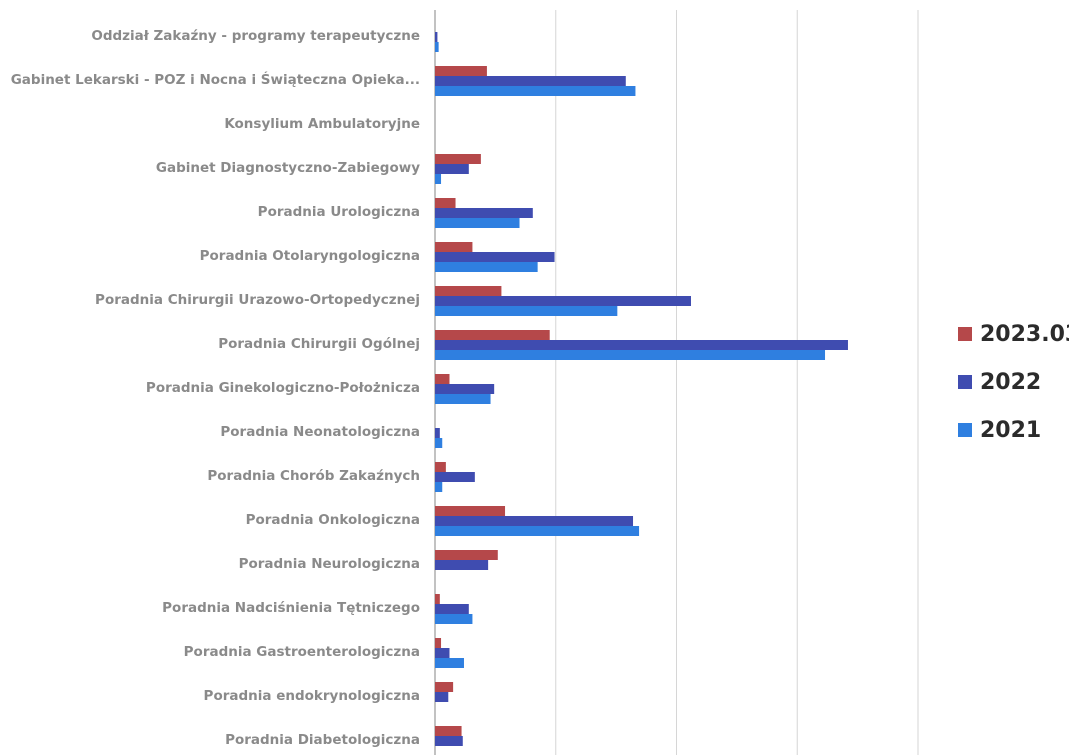 The image size is (1069, 755). Describe the element at coordinates (288, 168) in the screenshot. I see `category-label: Gabinet Diagnostyczno-Zabiegowy` at that location.